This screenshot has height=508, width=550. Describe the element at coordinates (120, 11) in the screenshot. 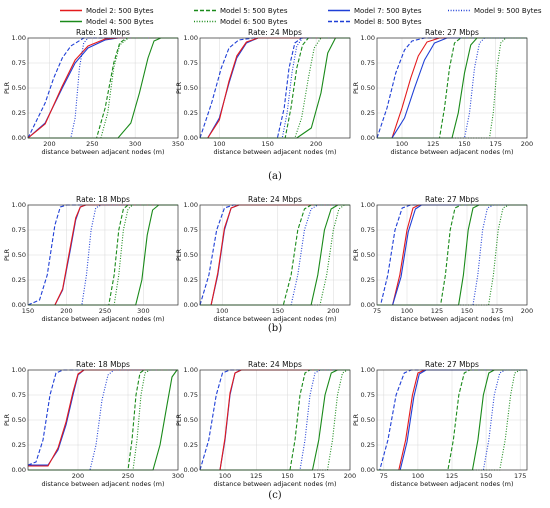

I see `legend-label: Model 2: 500 Bytes` at that location.